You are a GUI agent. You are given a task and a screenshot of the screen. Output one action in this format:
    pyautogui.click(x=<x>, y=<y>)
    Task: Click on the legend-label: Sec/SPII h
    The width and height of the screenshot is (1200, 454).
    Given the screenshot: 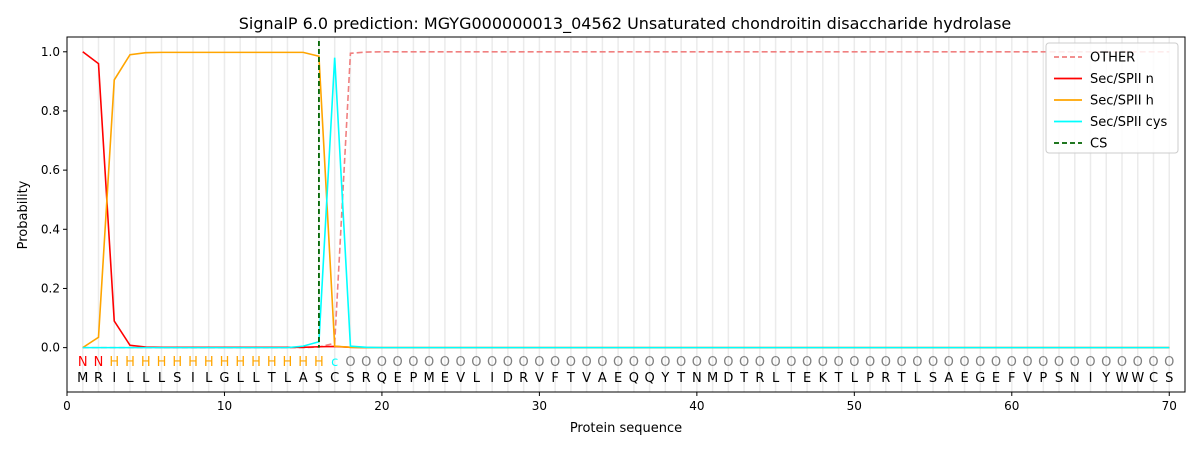 What is the action you would take?
    pyautogui.click(x=1122, y=101)
    